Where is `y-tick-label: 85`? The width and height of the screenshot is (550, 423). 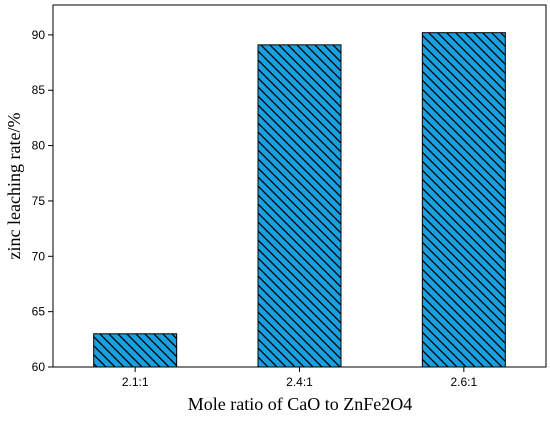 y-tick-label: 85 is located at coordinates (39, 90).